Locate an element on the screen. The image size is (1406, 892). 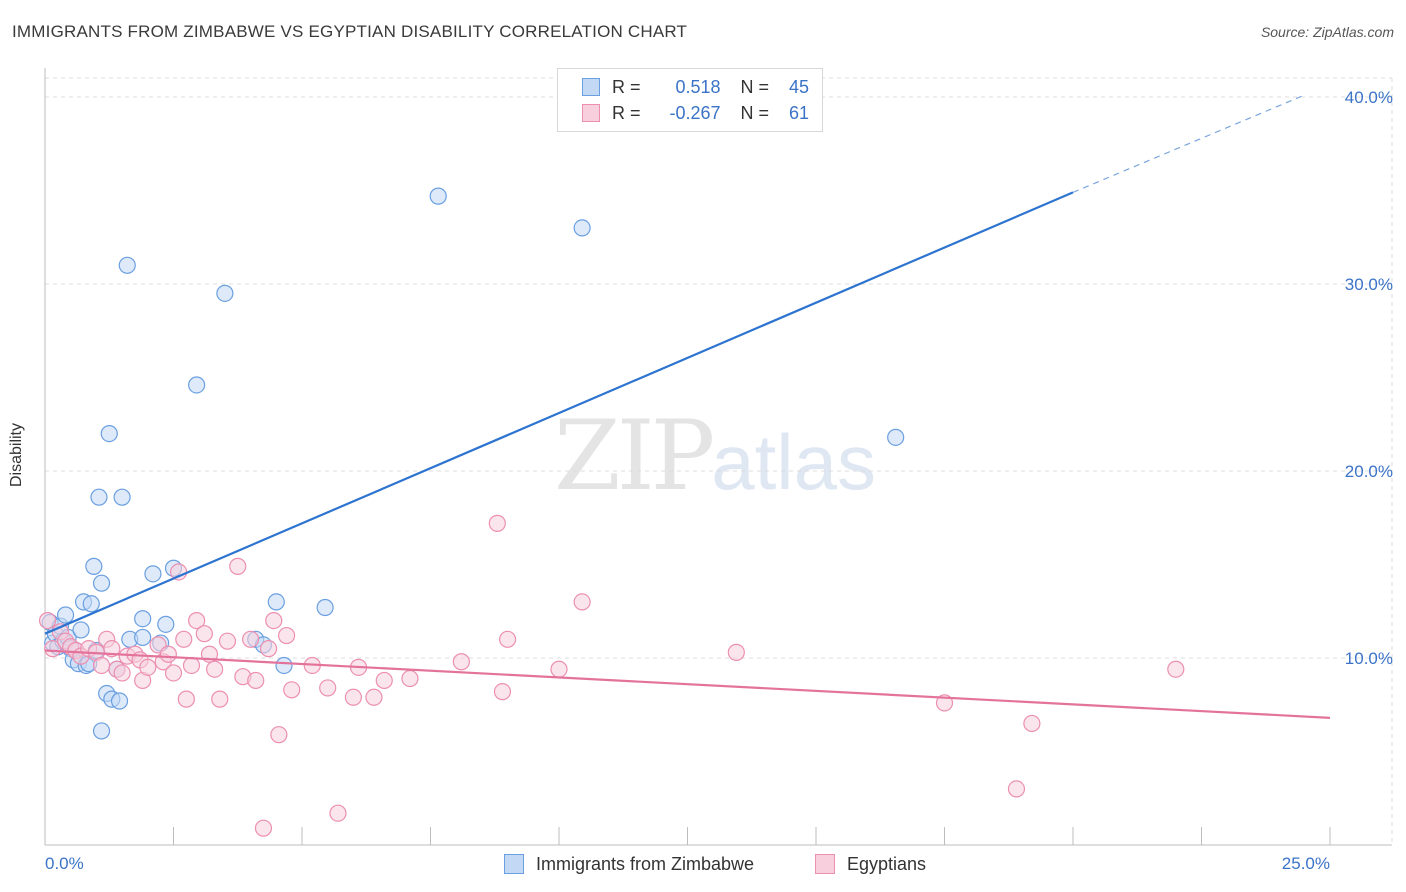
y-tick-label: 20.0% is located at coordinates (1369, 471).